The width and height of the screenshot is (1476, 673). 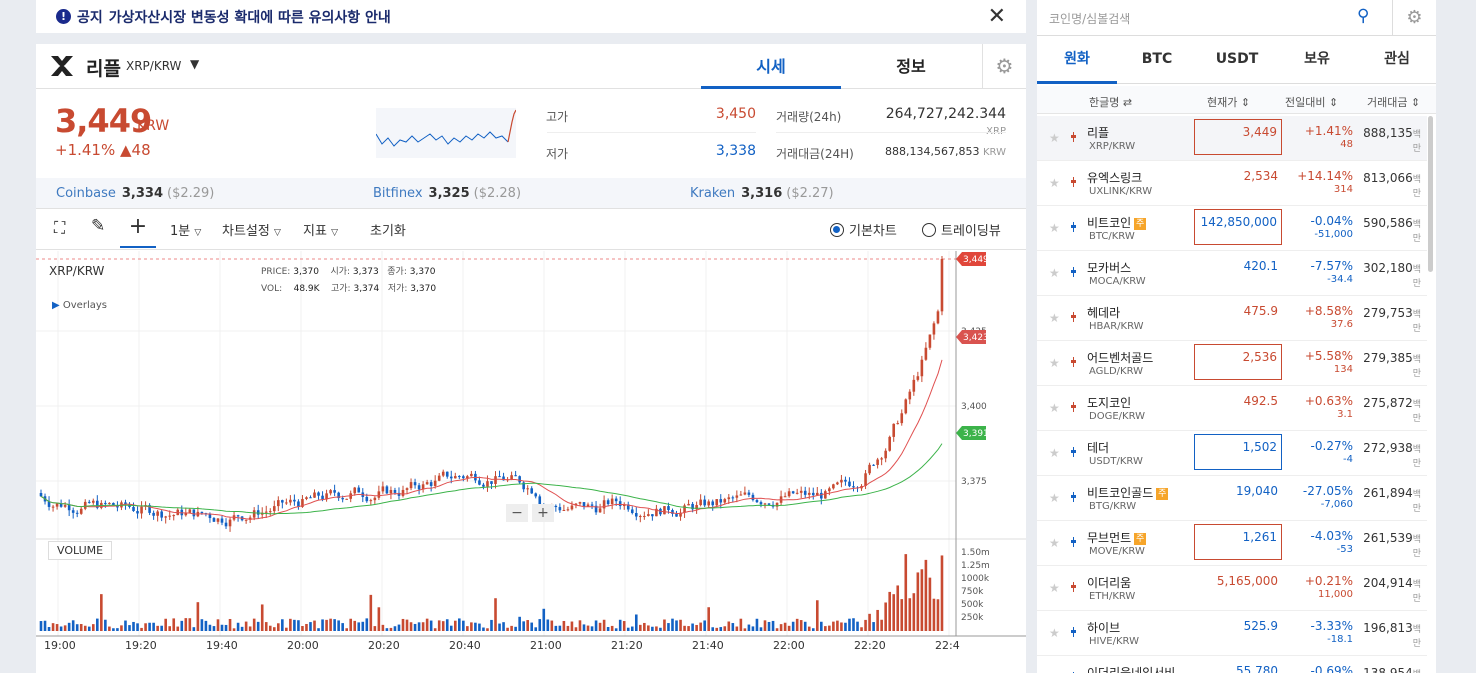 I want to click on coin-name: 이더리움, so click(x=1109, y=583).